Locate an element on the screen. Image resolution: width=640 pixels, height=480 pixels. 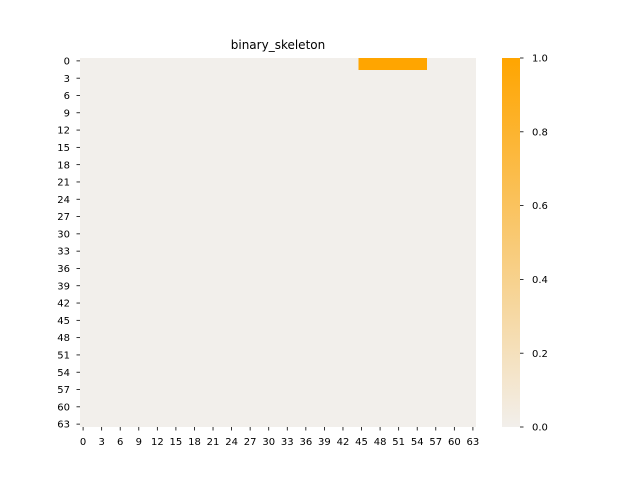
colorbar: 0.0 0.2 0.4 0.6 0.8 1.0 is located at coordinates (525, 244).